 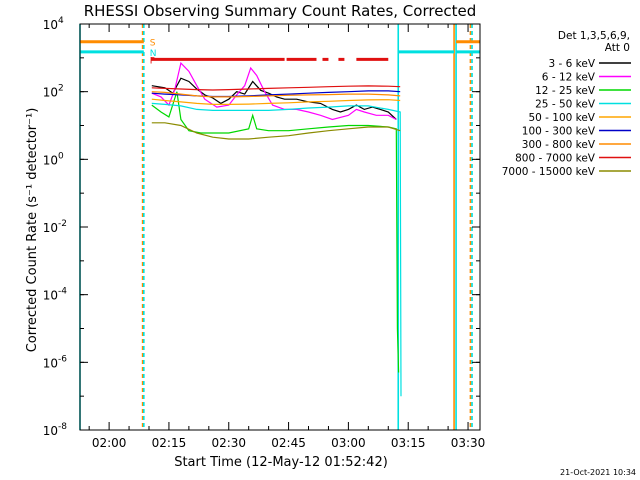 I want to click on legend-label-3: 25 - 50 keV, so click(x=565, y=105).